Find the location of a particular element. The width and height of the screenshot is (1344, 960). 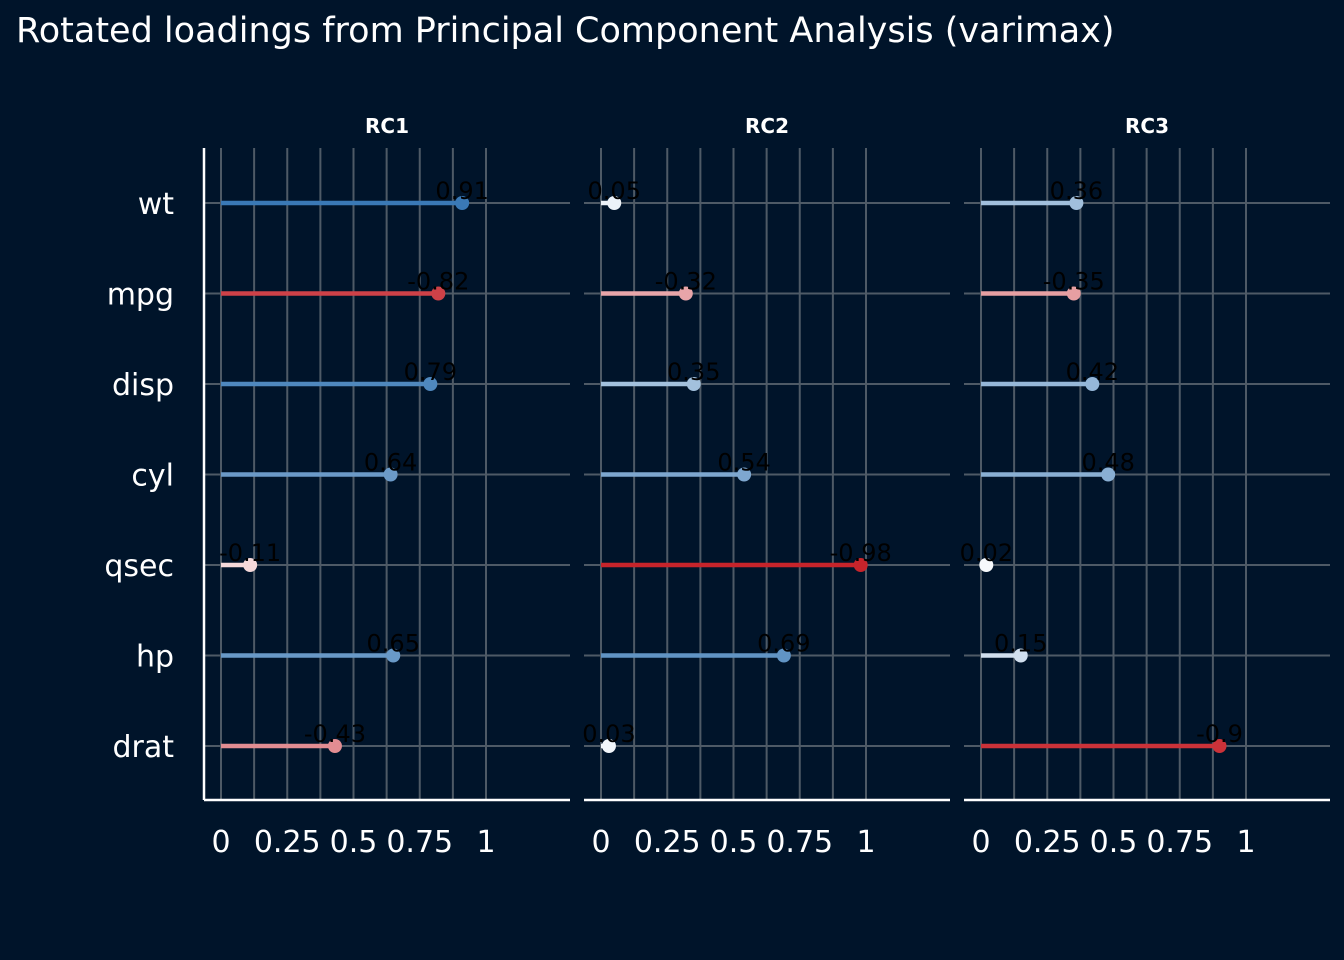

y-tick-label-cyl: cyl is located at coordinates (152, 476).